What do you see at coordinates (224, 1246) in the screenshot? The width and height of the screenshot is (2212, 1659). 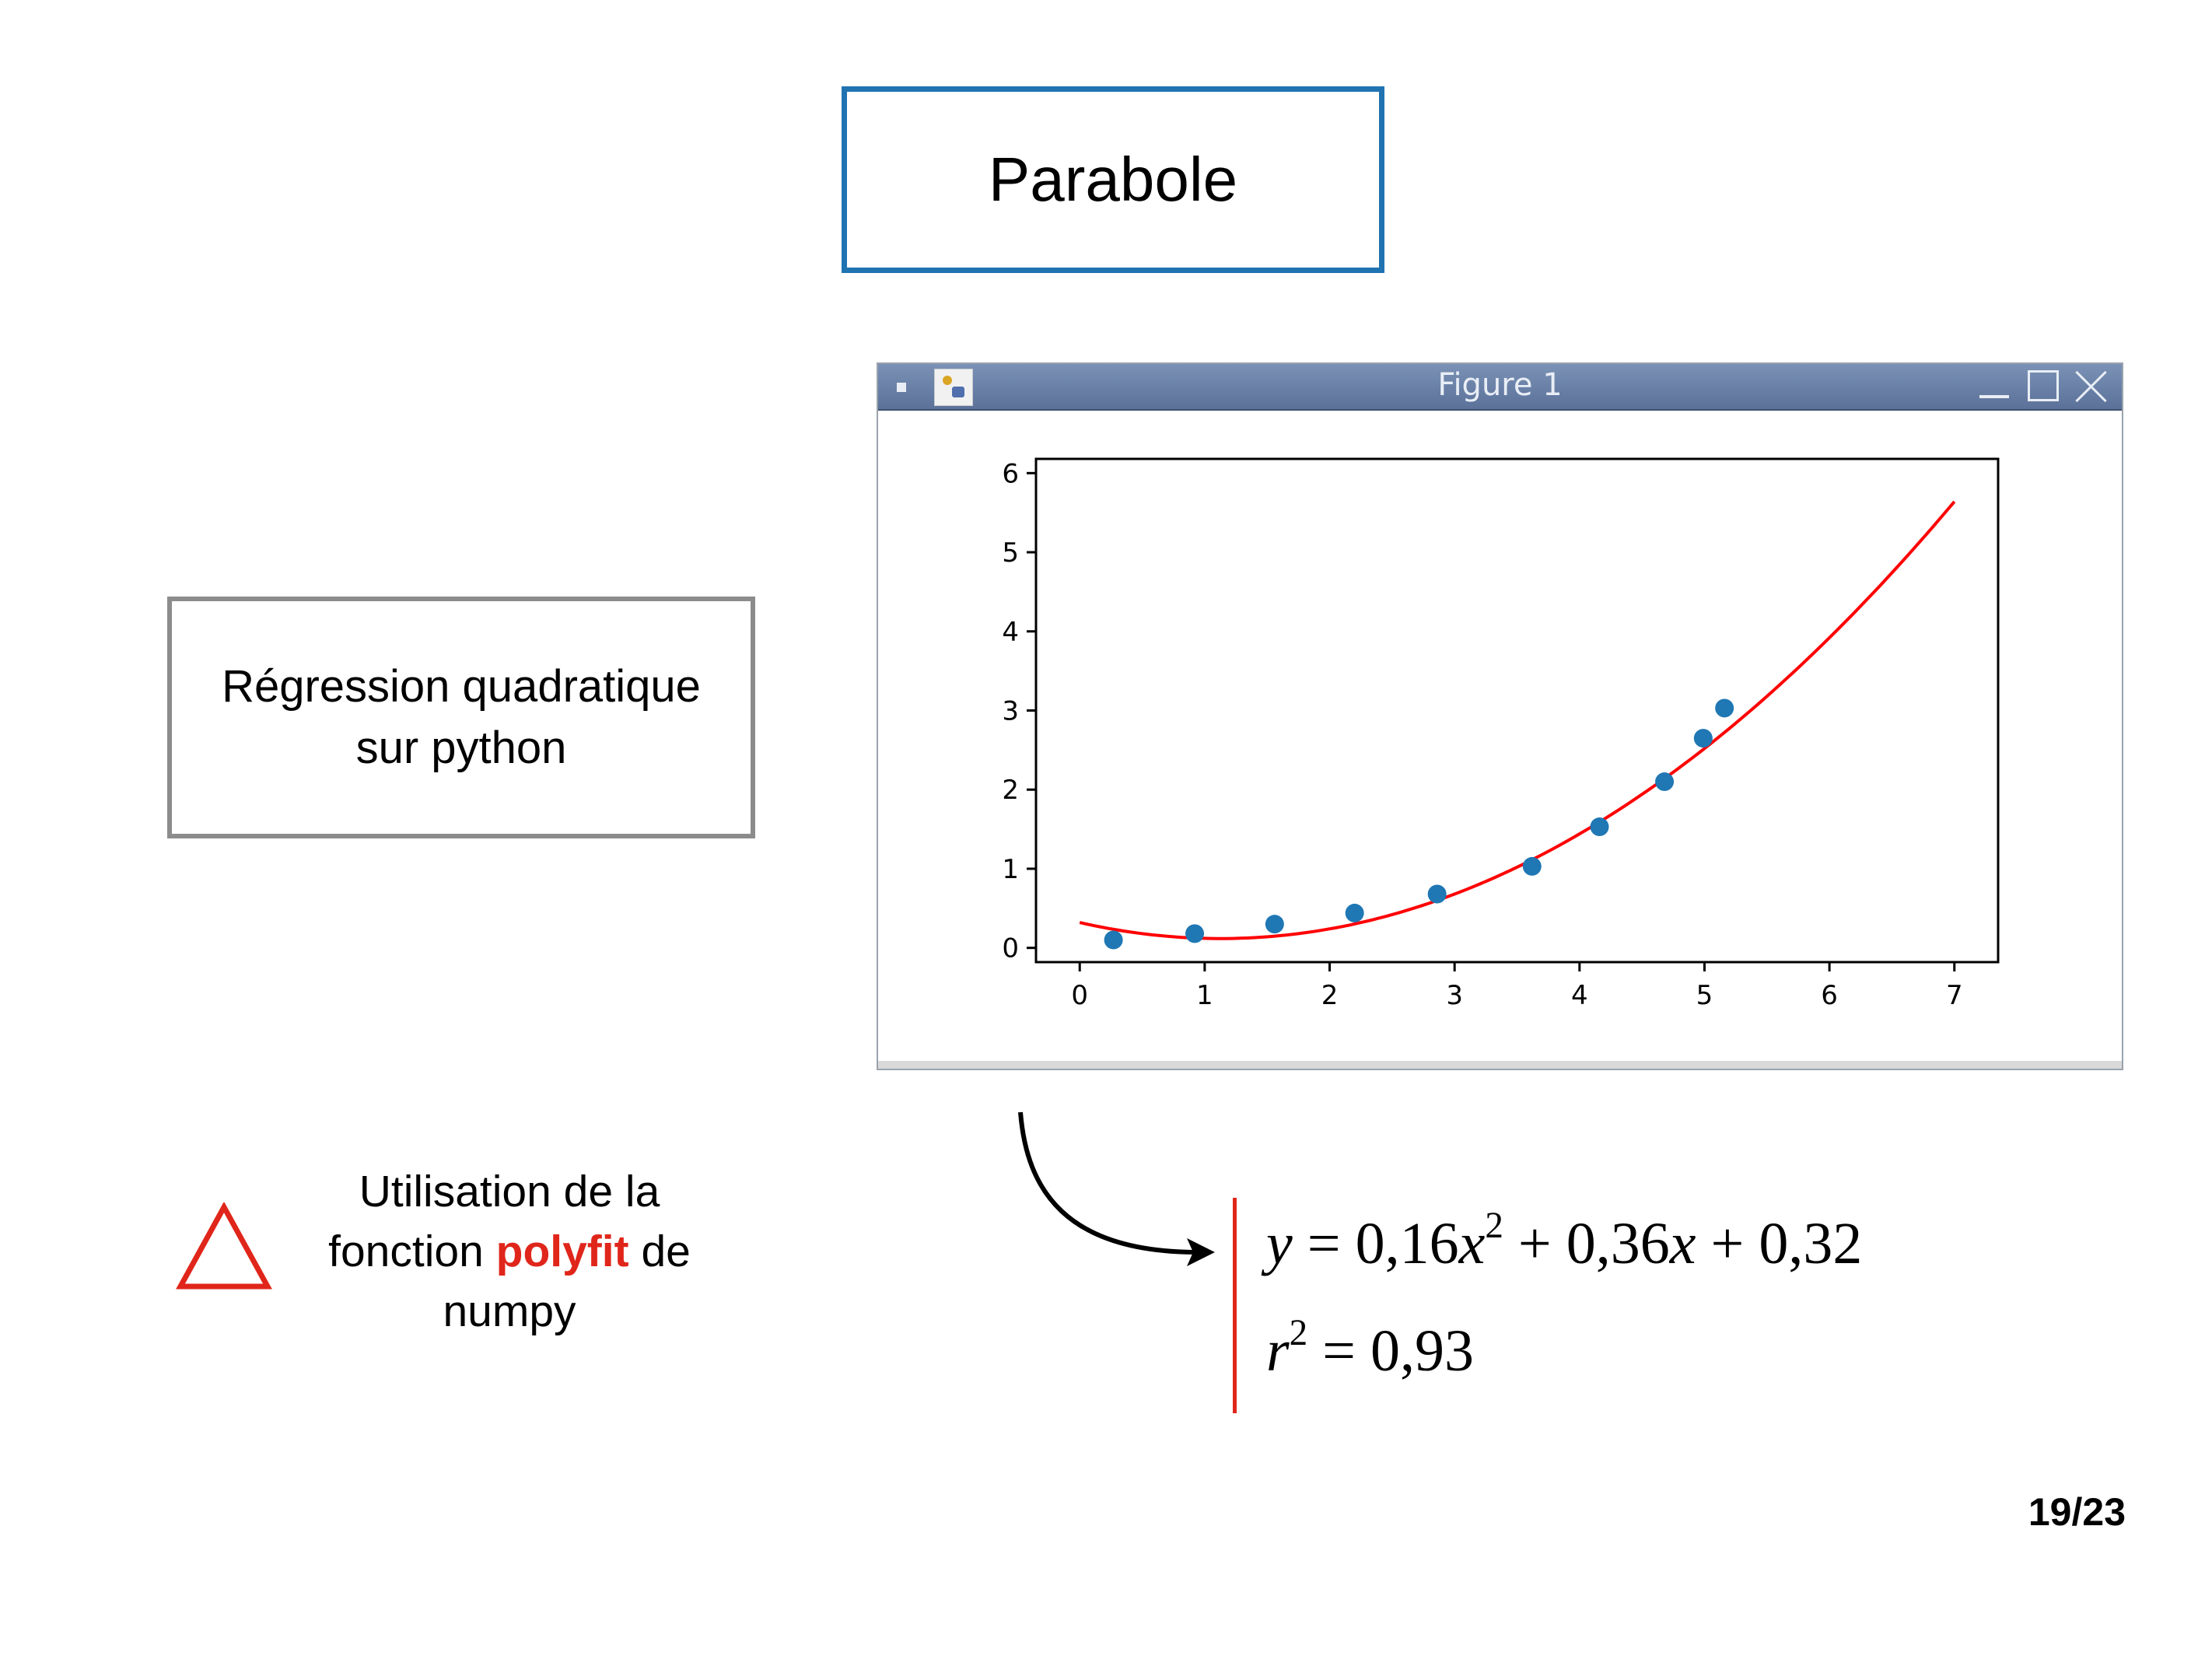 I see `warning-triangle-icon` at bounding box center [224, 1246].